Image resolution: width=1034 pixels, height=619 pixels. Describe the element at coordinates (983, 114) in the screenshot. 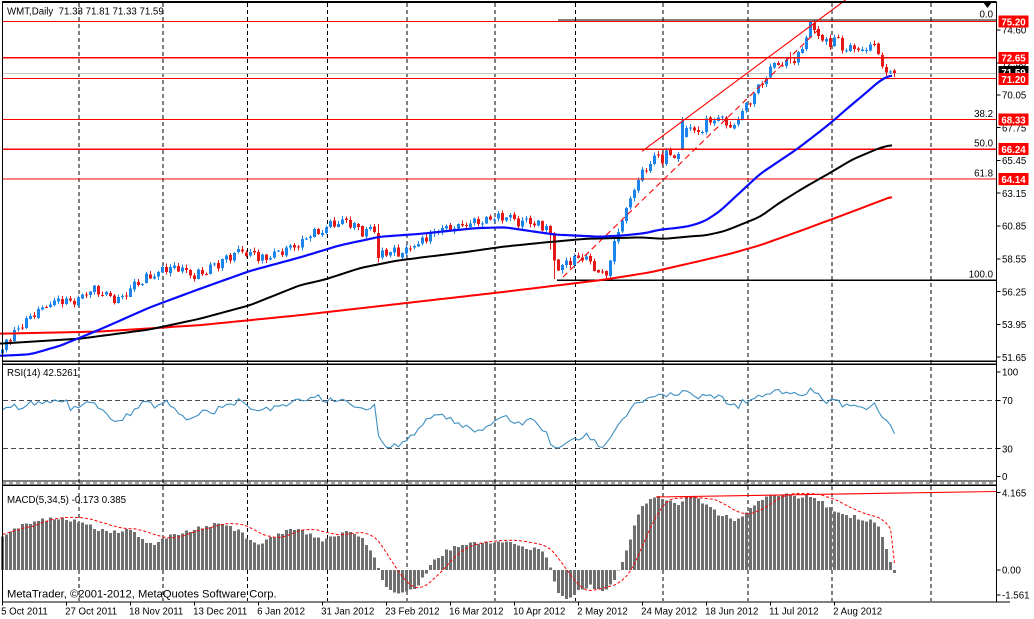

I see `svg-text: 38.2` at that location.